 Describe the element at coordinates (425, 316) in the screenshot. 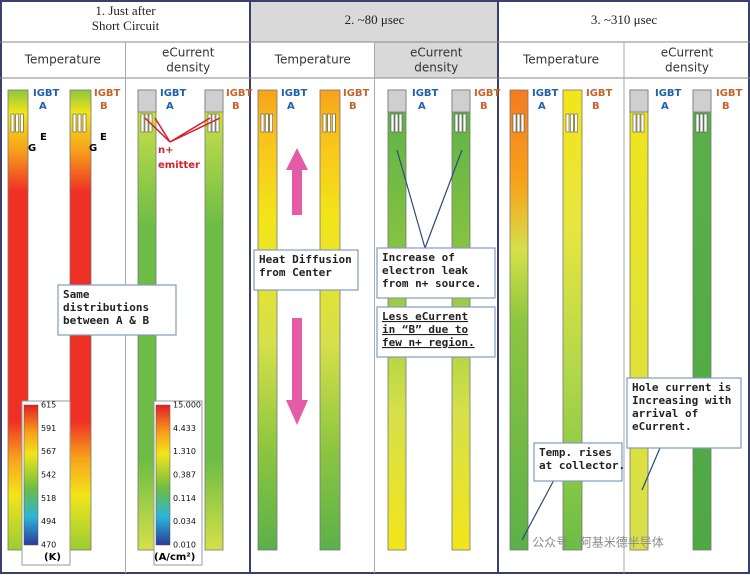

I see `callout-text: Less eCurrent` at that location.